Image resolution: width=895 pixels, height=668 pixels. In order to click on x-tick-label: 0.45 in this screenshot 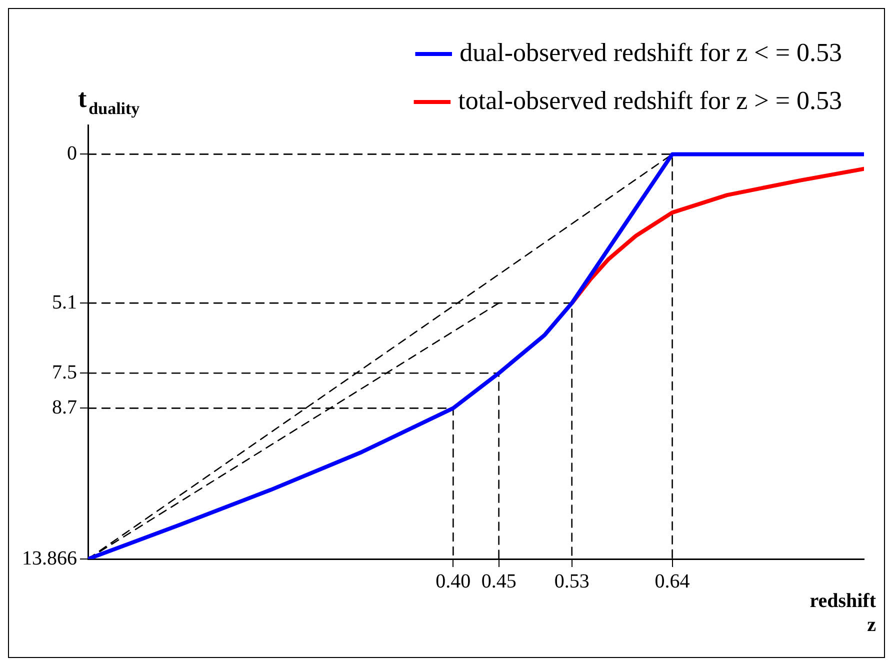, I will do `click(498, 581)`.